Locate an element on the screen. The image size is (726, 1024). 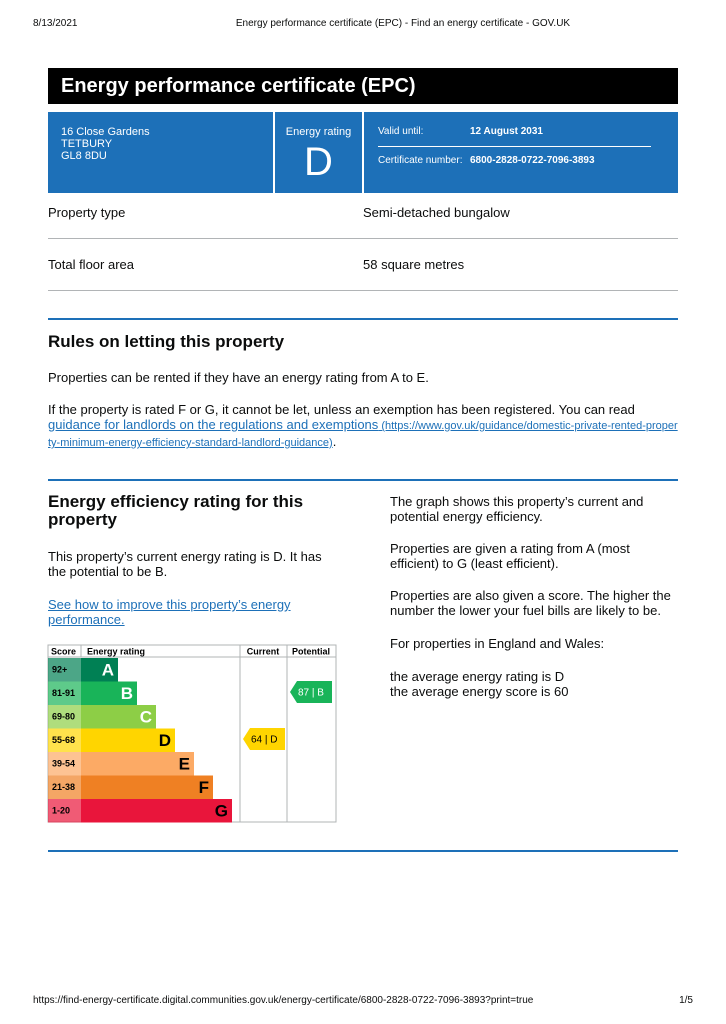
col-header: Energy rating is located at coordinates (116, 651).